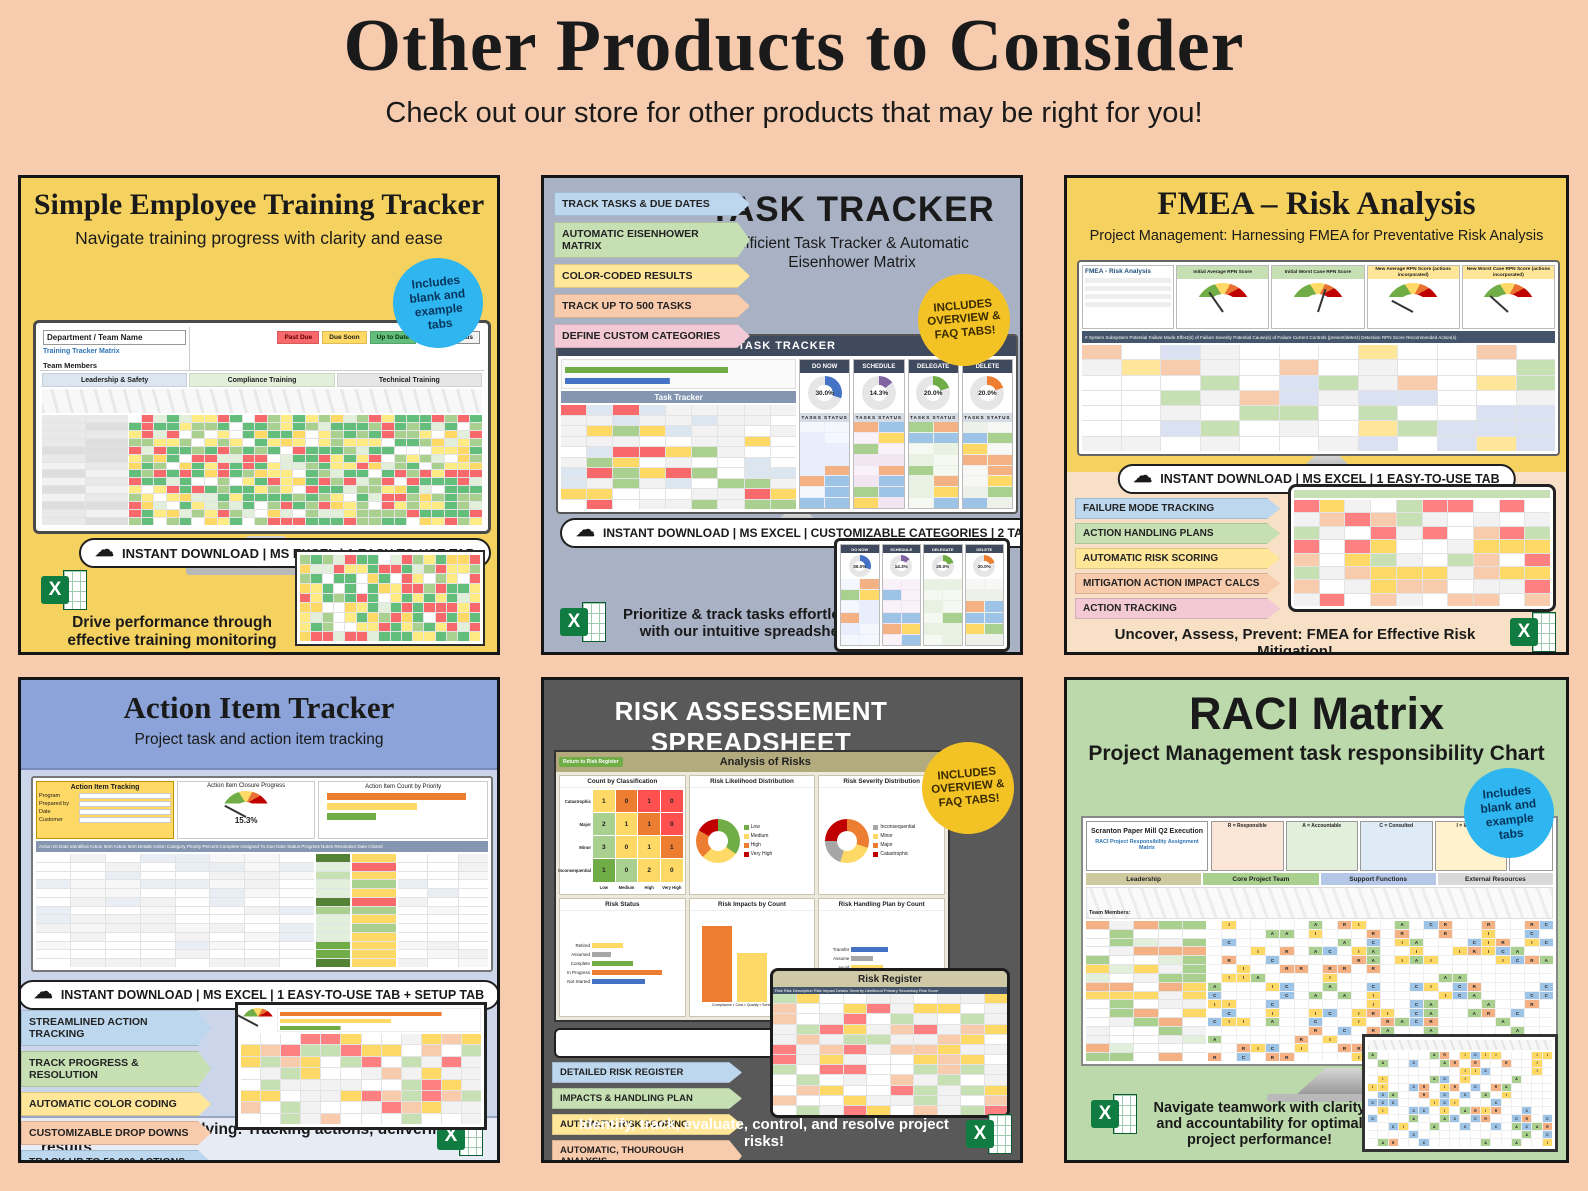 This screenshot has width=1588, height=1191. I want to click on task-table-title: Task Tracker, so click(679, 397).